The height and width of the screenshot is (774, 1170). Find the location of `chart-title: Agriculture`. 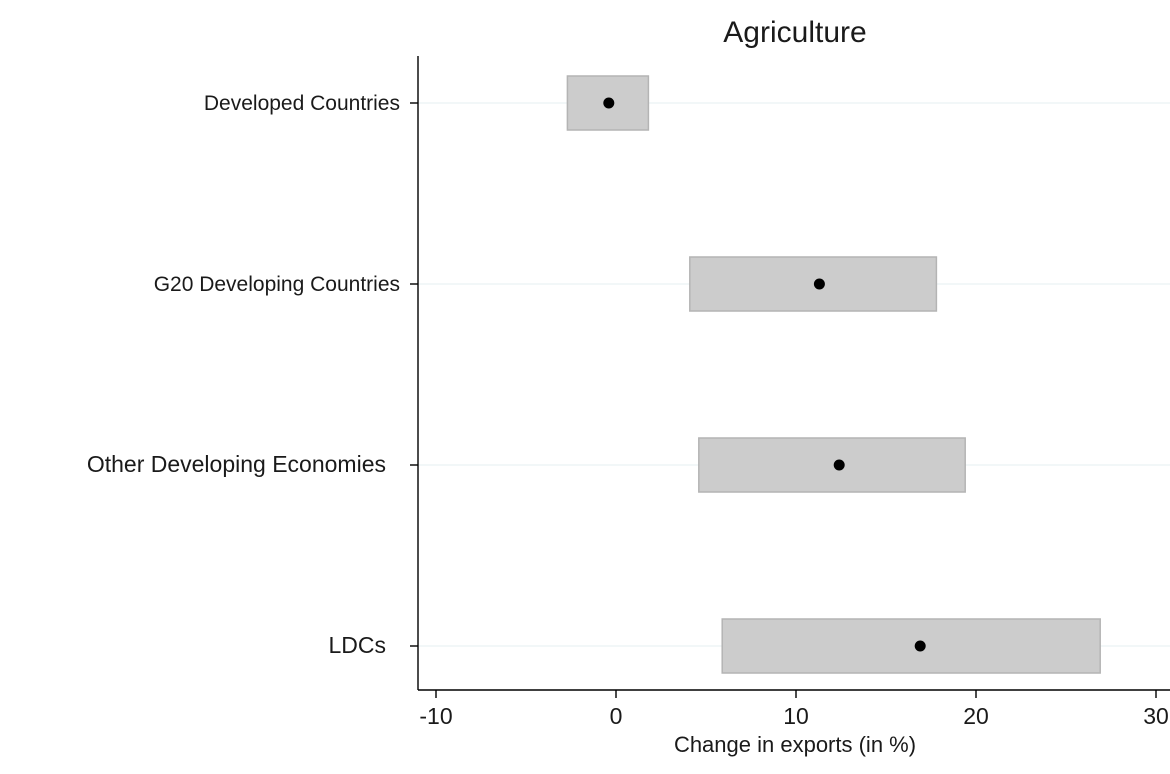

chart-title: Agriculture is located at coordinates (794, 32).